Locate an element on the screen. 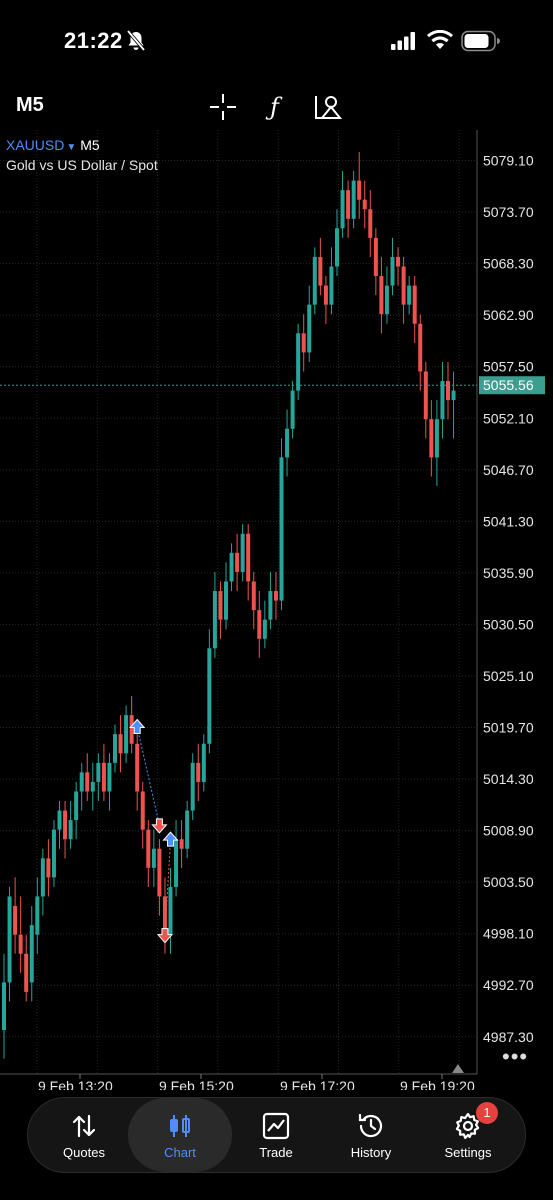  nav-trade-label: Trade is located at coordinates (276, 1152).